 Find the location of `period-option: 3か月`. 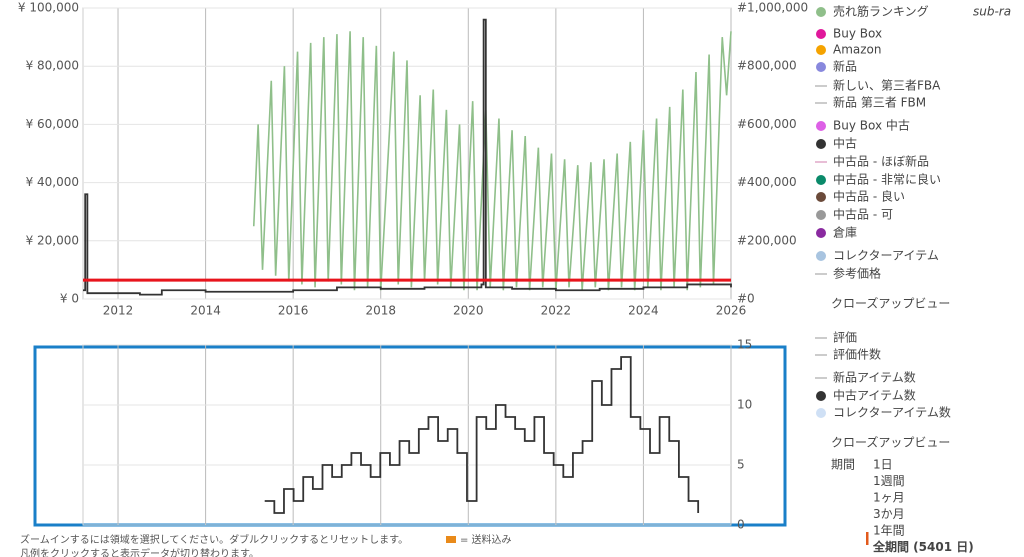

period-option: 3か月 is located at coordinates (889, 514).